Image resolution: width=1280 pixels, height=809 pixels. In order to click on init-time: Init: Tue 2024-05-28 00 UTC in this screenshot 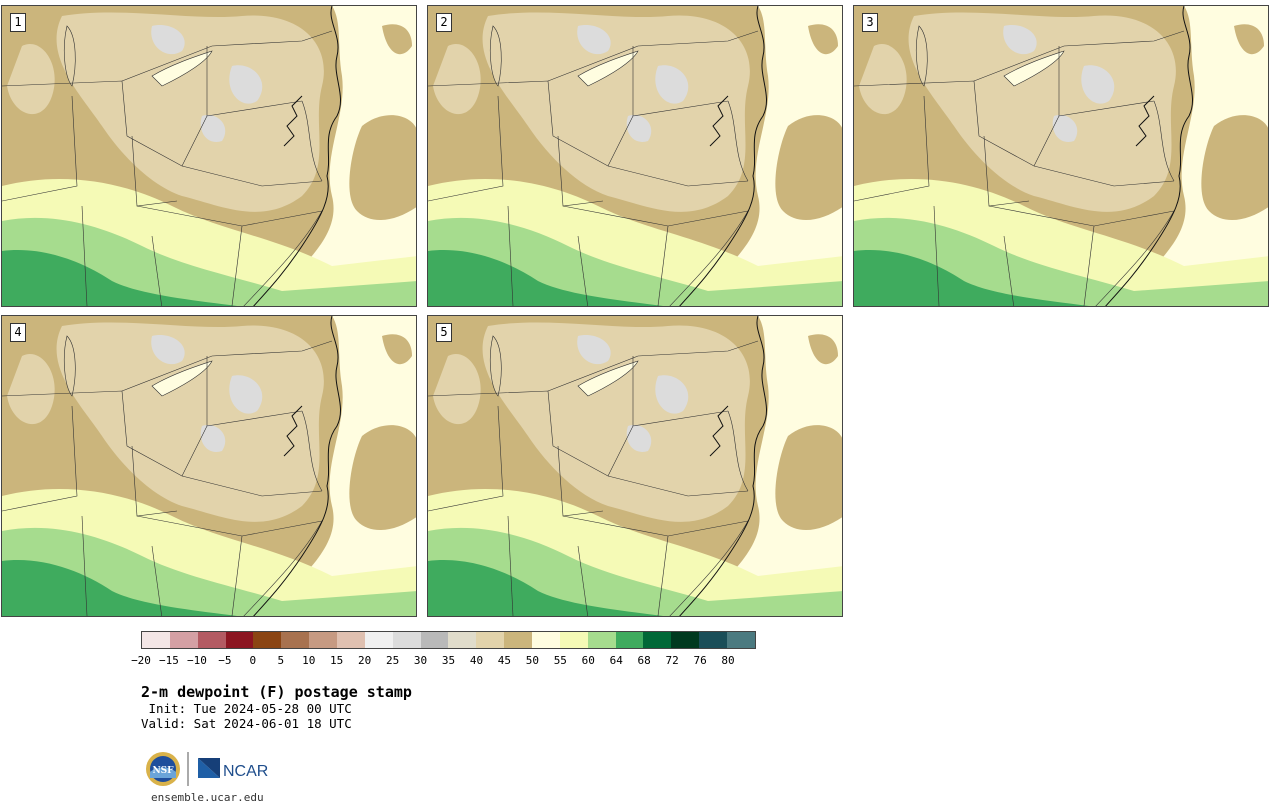, I will do `click(246, 708)`.